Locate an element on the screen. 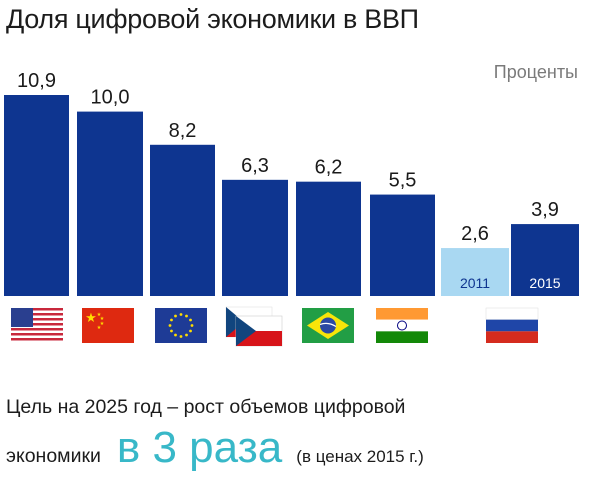 This screenshot has height=480, width=600. eu-flag-icon is located at coordinates (181, 325).